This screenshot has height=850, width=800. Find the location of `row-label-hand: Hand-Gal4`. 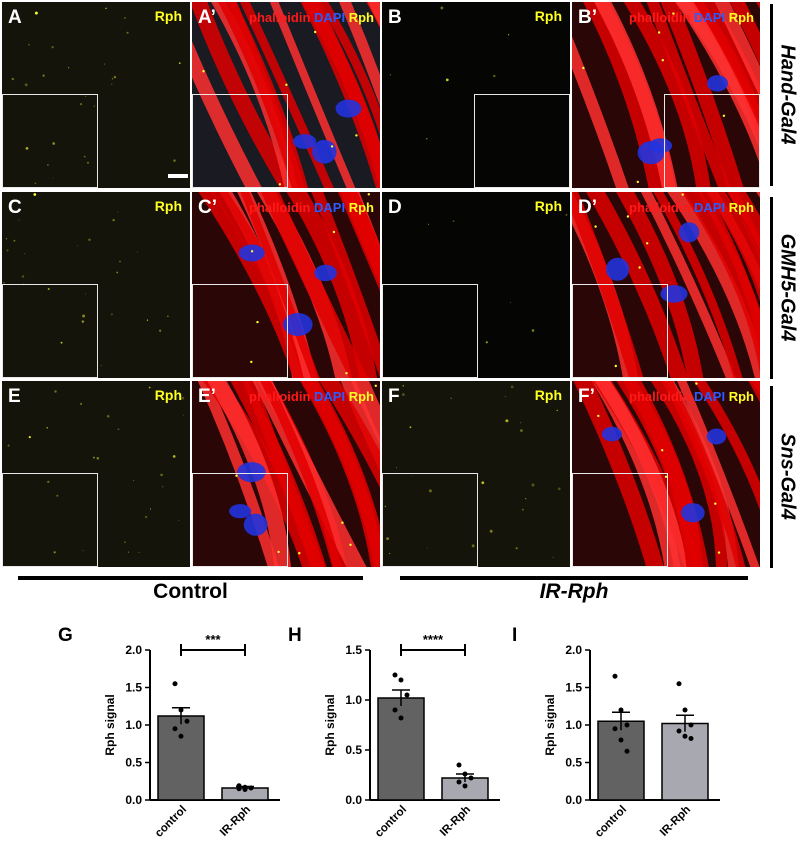

row-label-hand: Hand-Gal4 is located at coordinates (787, 94).